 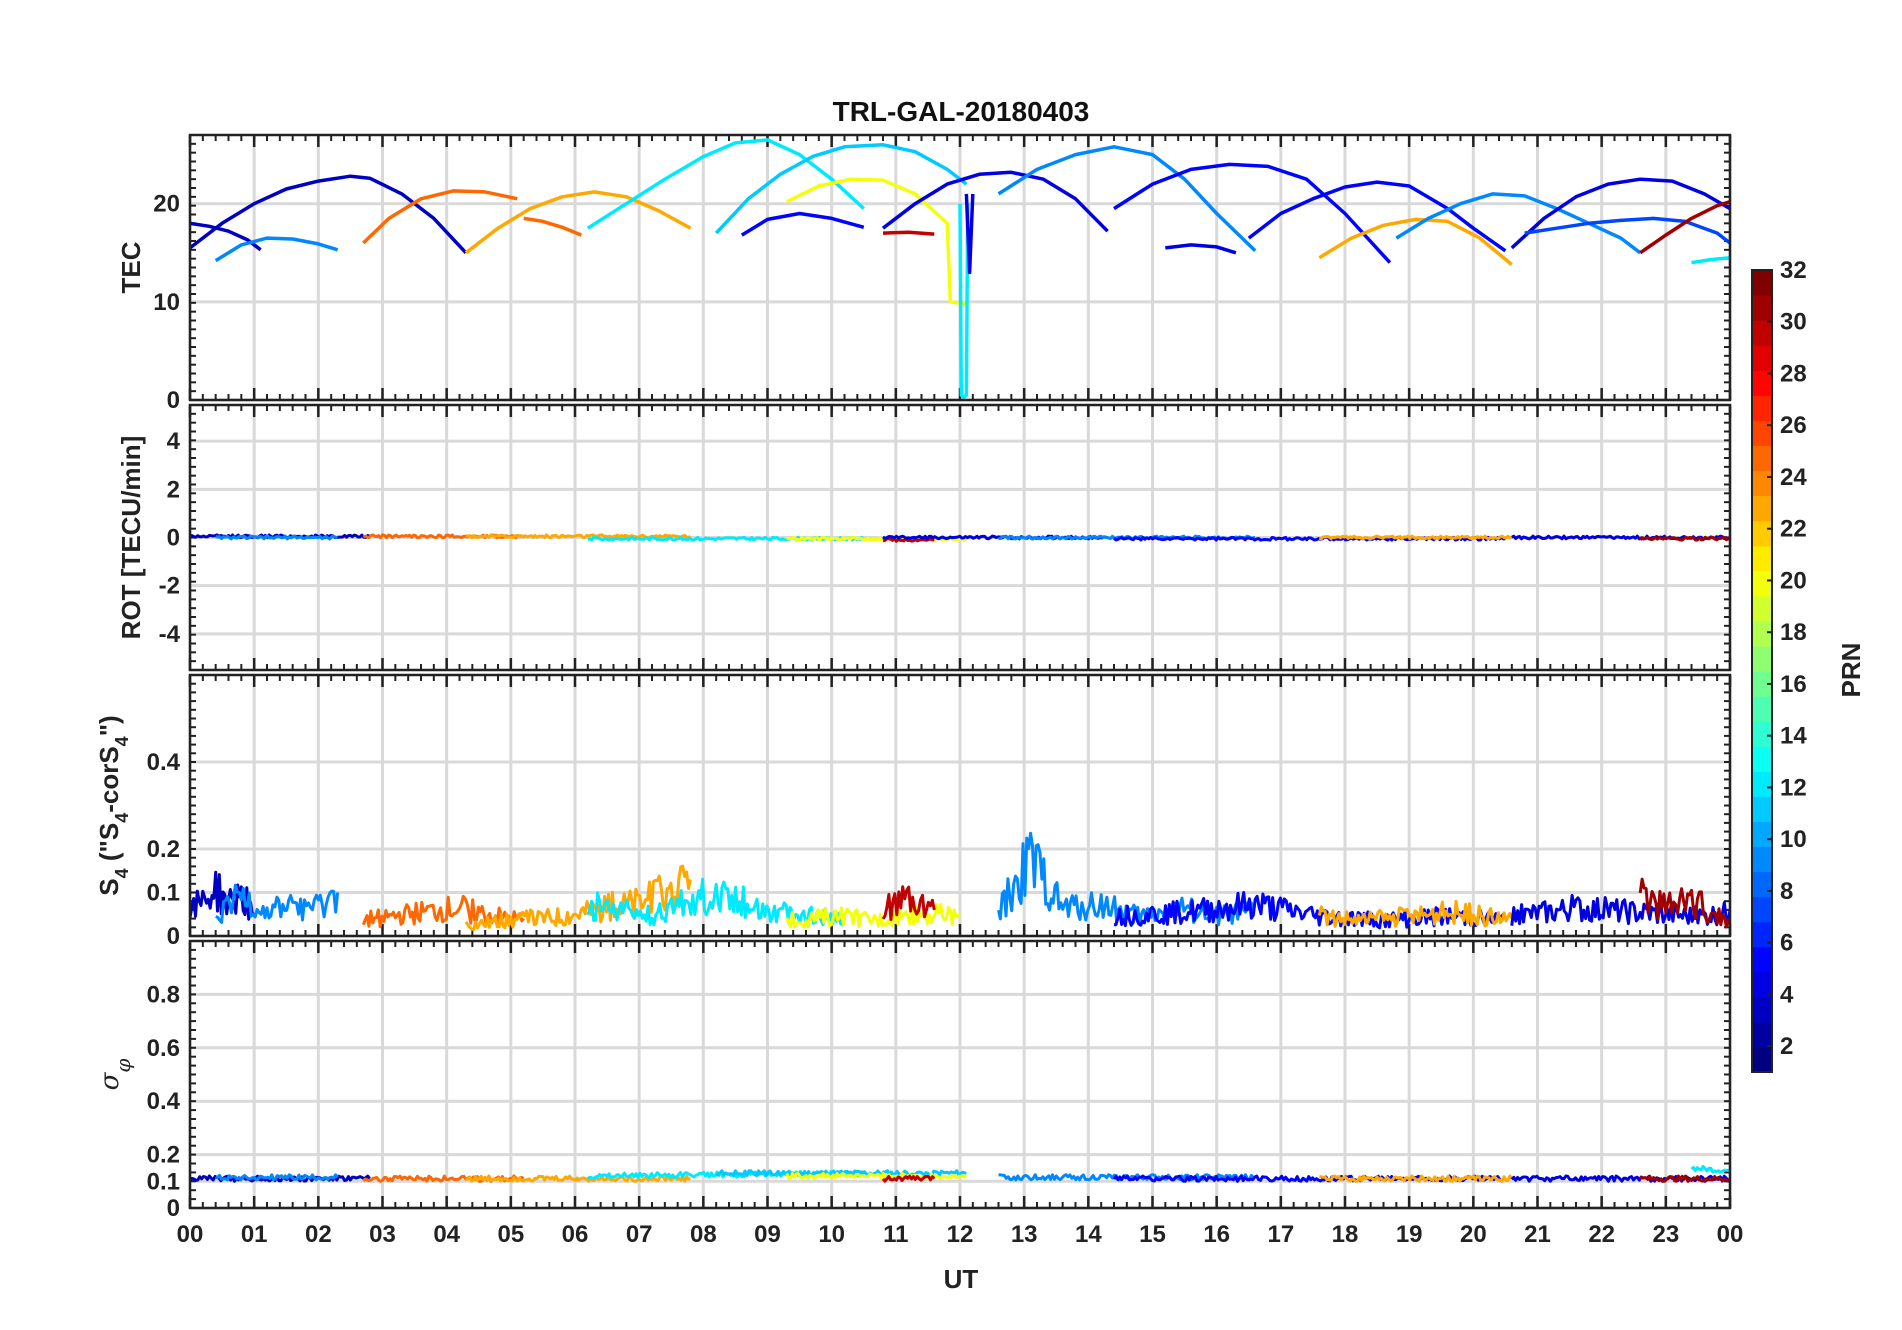 What do you see at coordinates (164, 1101) in the screenshot?
I see `y-tick-label: 0.4` at bounding box center [164, 1101].